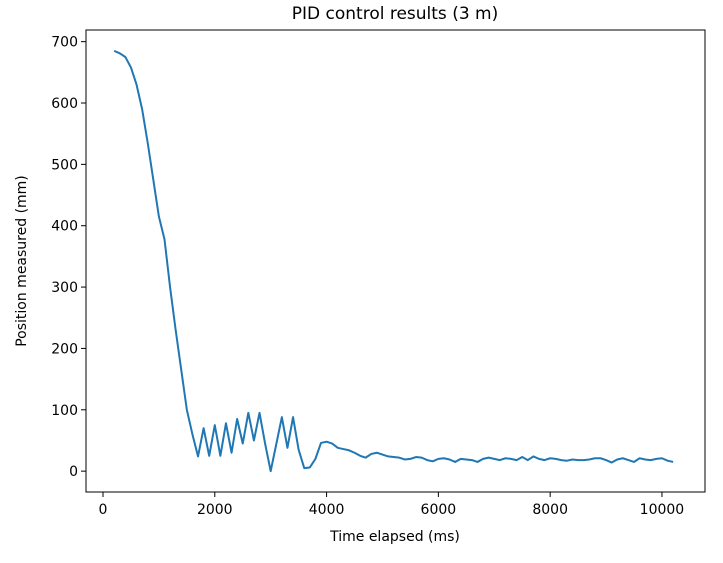 The width and height of the screenshot is (723, 563). Describe the element at coordinates (103, 510) in the screenshot. I see `x-tick-label: 0` at that location.